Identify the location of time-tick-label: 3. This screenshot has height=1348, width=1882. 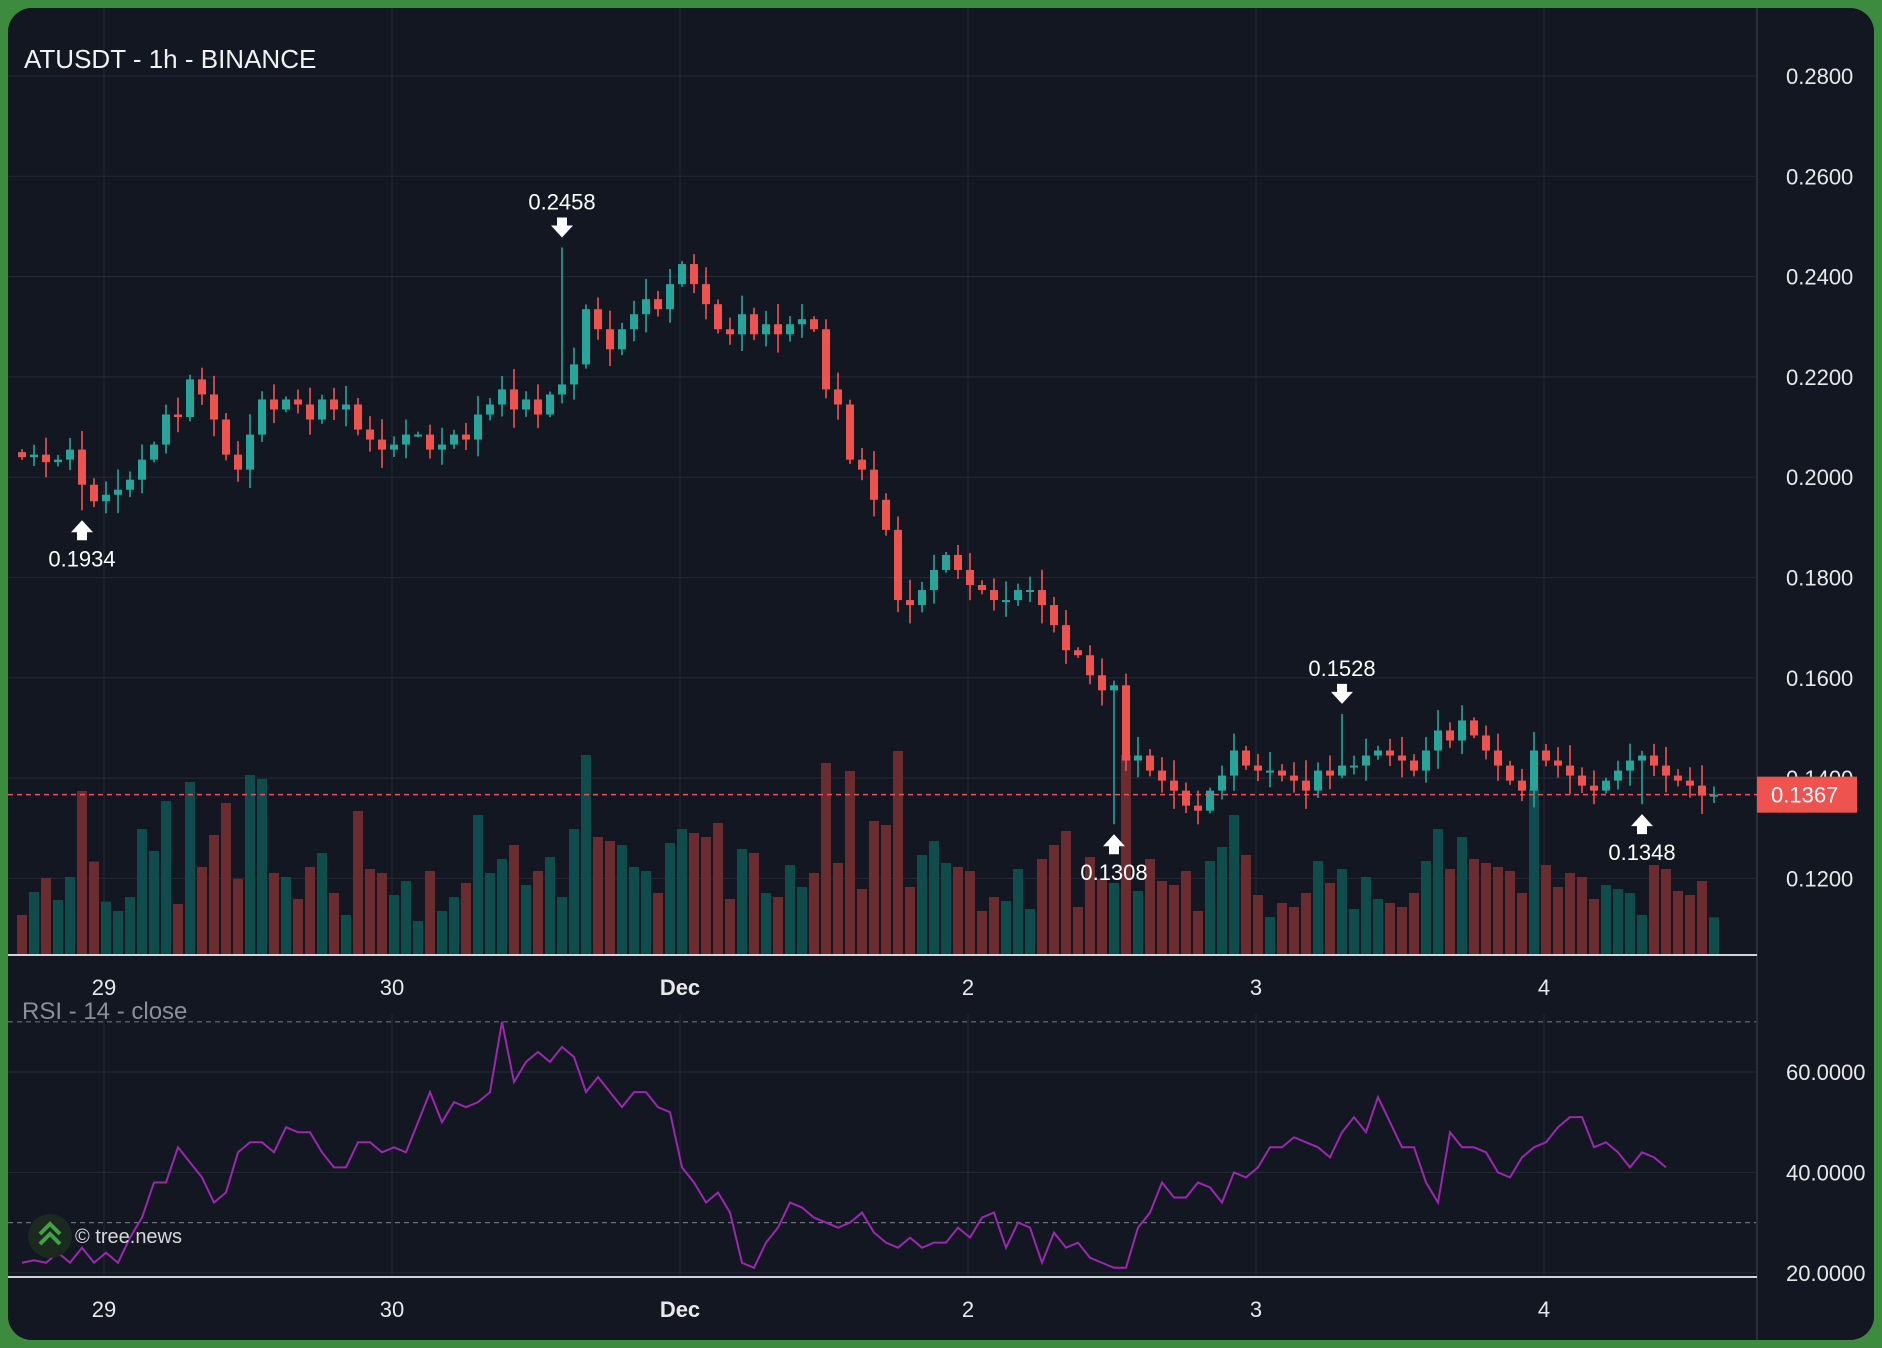
(1256, 987).